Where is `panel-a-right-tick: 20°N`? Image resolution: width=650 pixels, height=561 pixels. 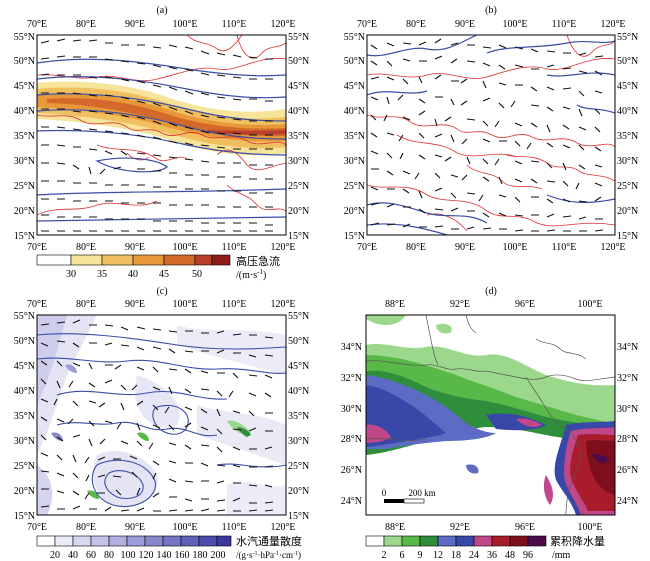 panel-a-right-tick: 20°N is located at coordinates (298, 211).